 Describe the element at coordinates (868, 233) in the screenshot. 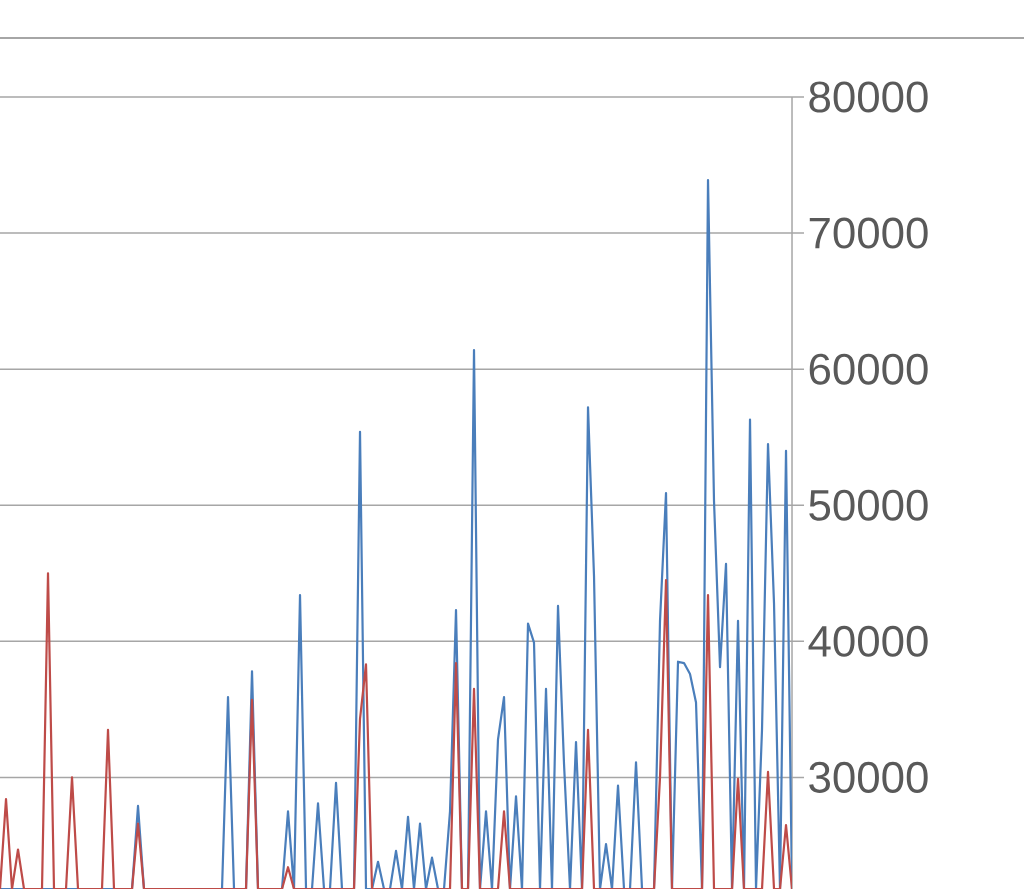

I see `y-tick-label: 70000` at that location.